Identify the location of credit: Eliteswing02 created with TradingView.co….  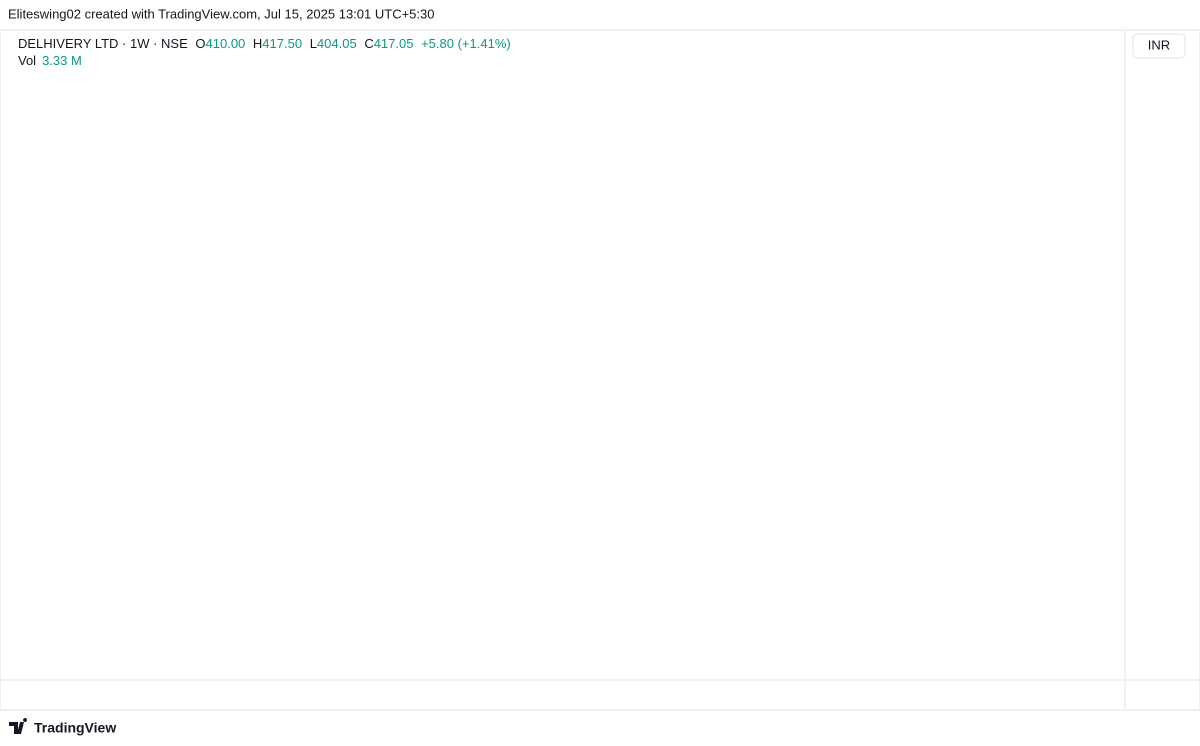
(221, 13).